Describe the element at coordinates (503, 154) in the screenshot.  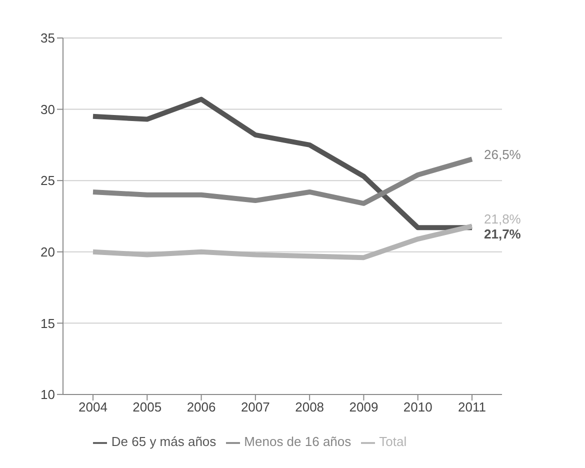
I see `annotation: 26,5%` at that location.